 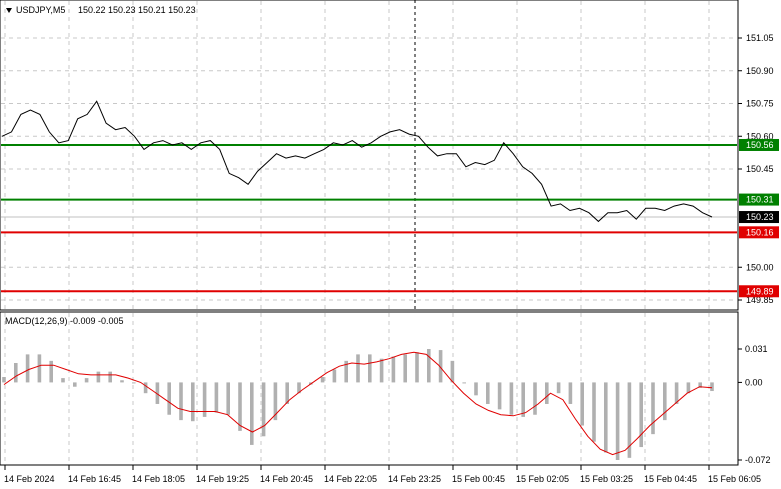 I want to click on level-tag-label: 150.23, so click(x=760, y=217).